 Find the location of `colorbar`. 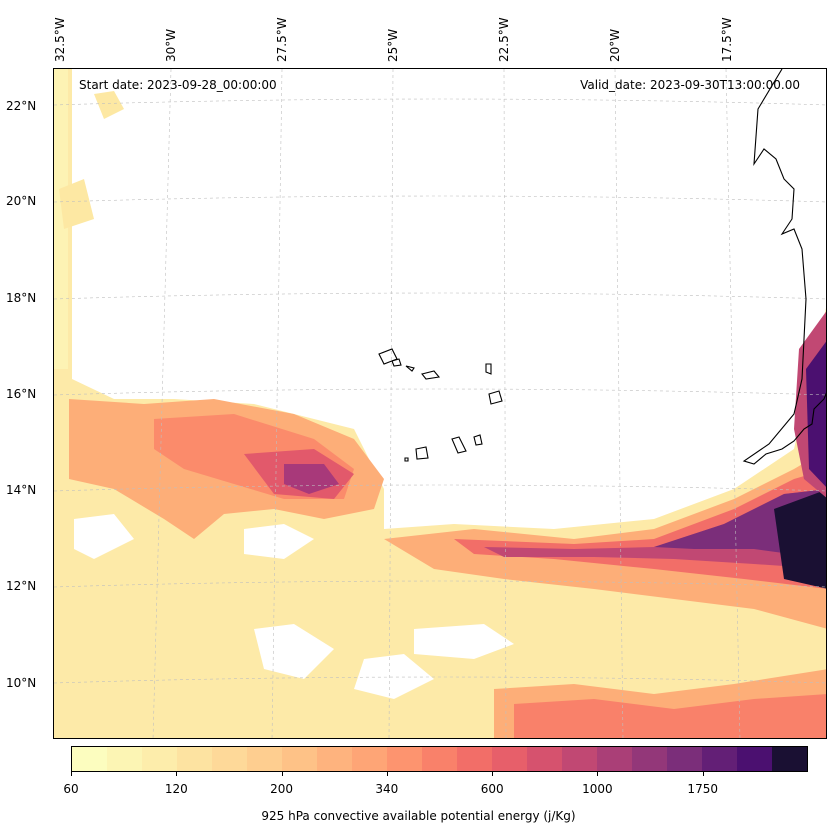

colorbar is located at coordinates (439, 759).